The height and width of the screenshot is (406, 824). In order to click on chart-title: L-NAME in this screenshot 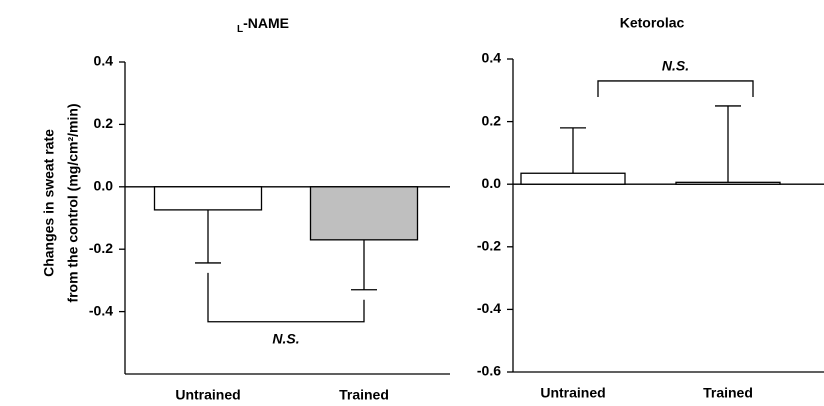, I will do `click(263, 25)`.